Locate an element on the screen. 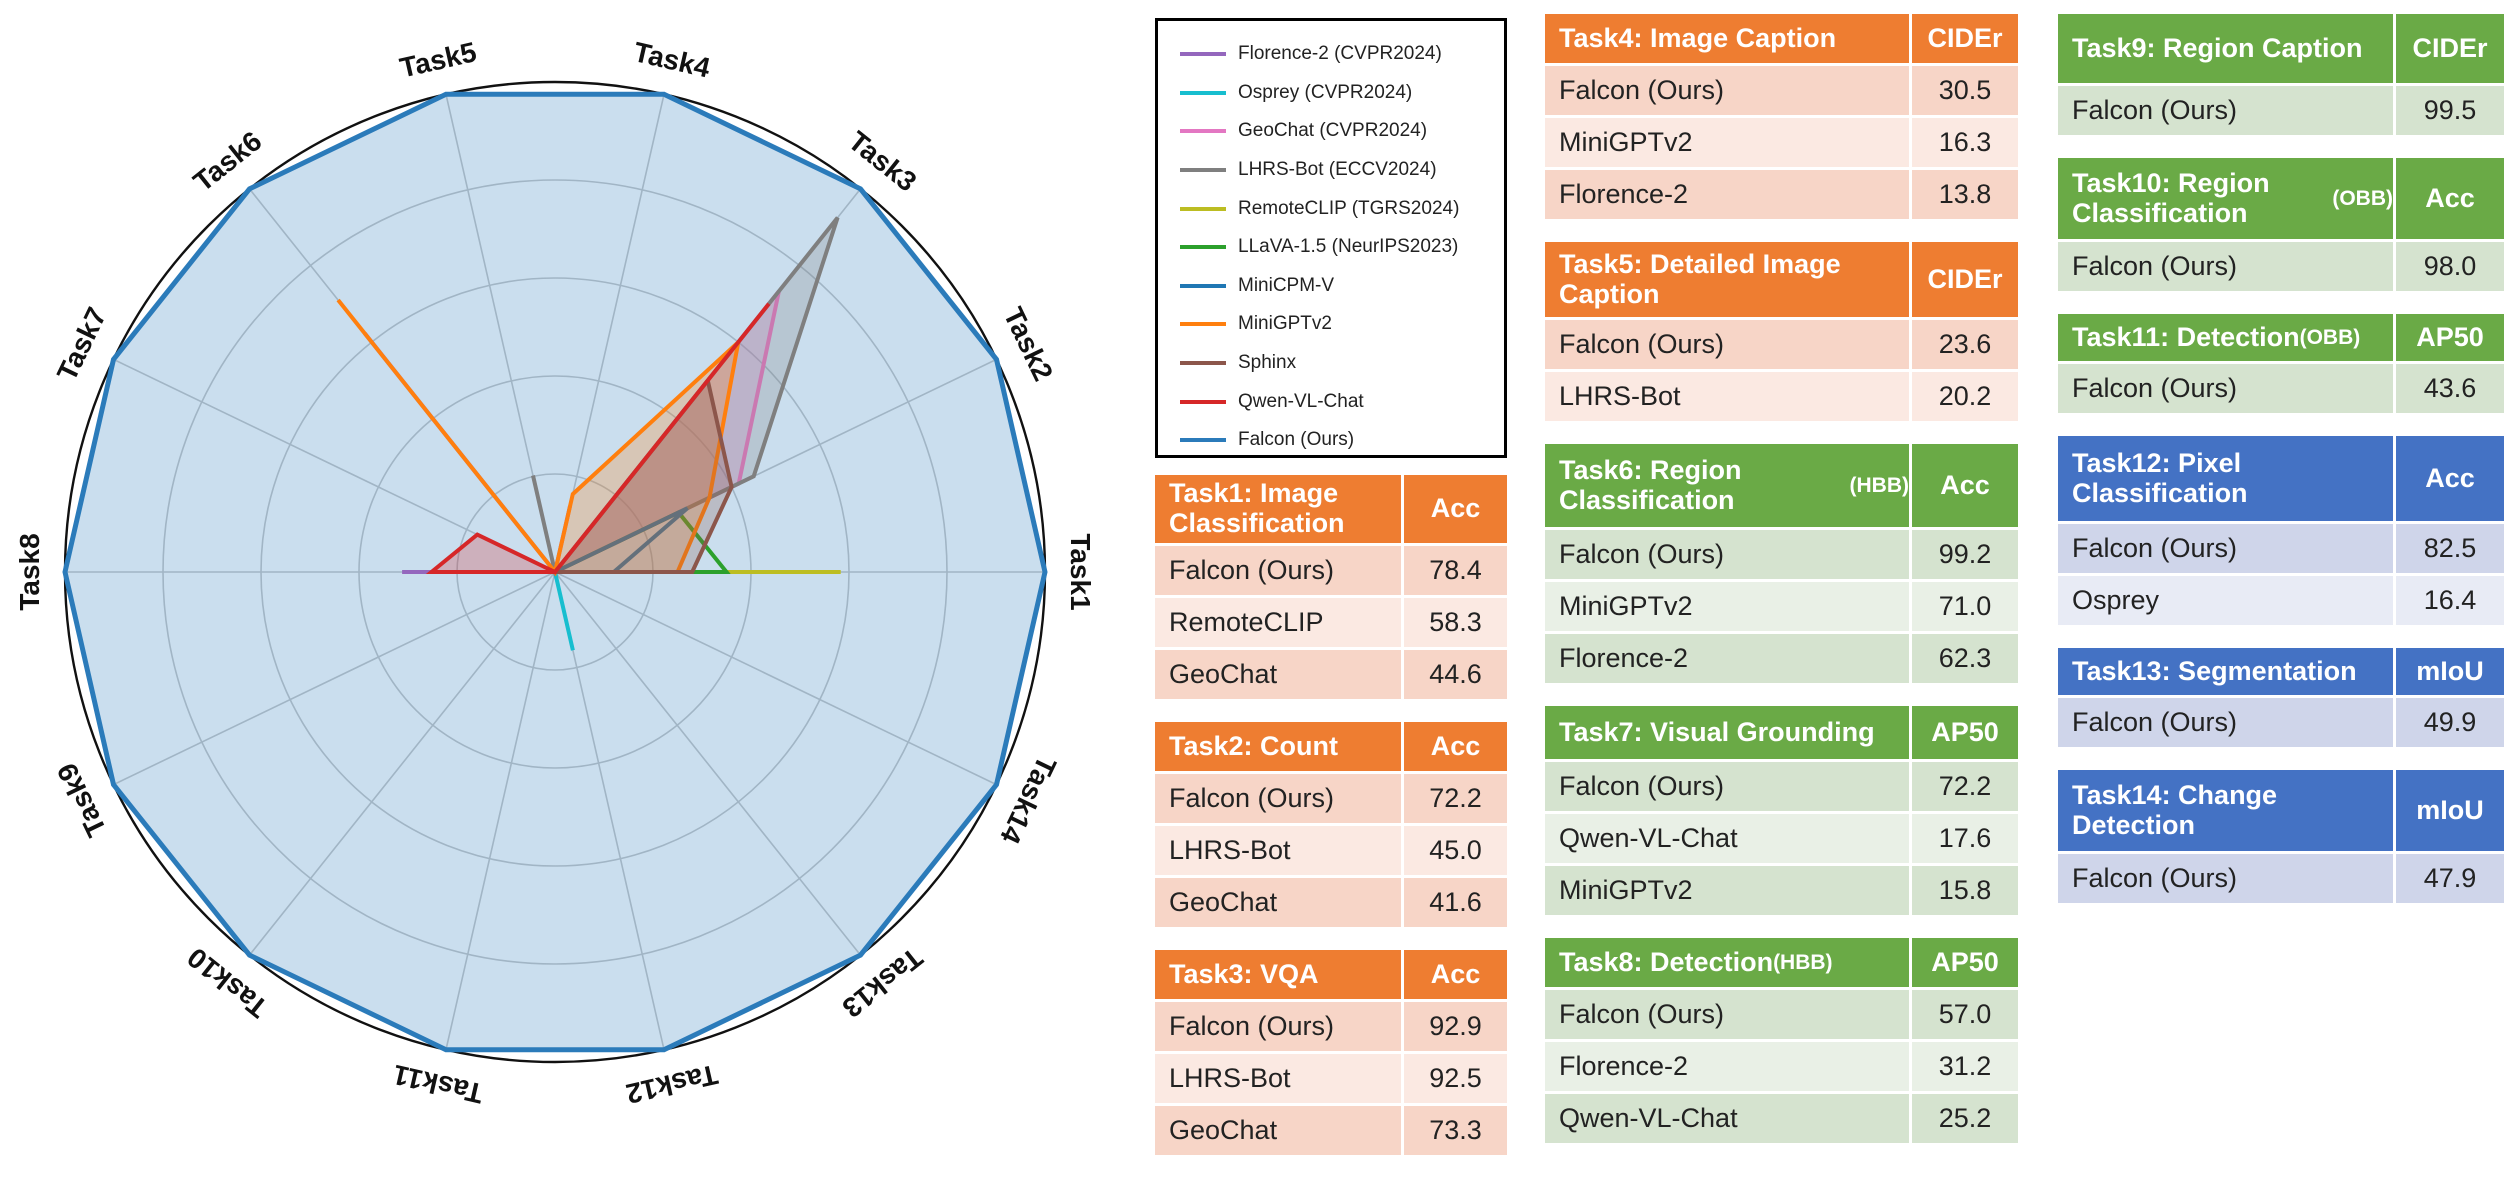 This screenshot has height=1178, width=2517. legend-item: MiniCPM-V is located at coordinates (1331, 286).